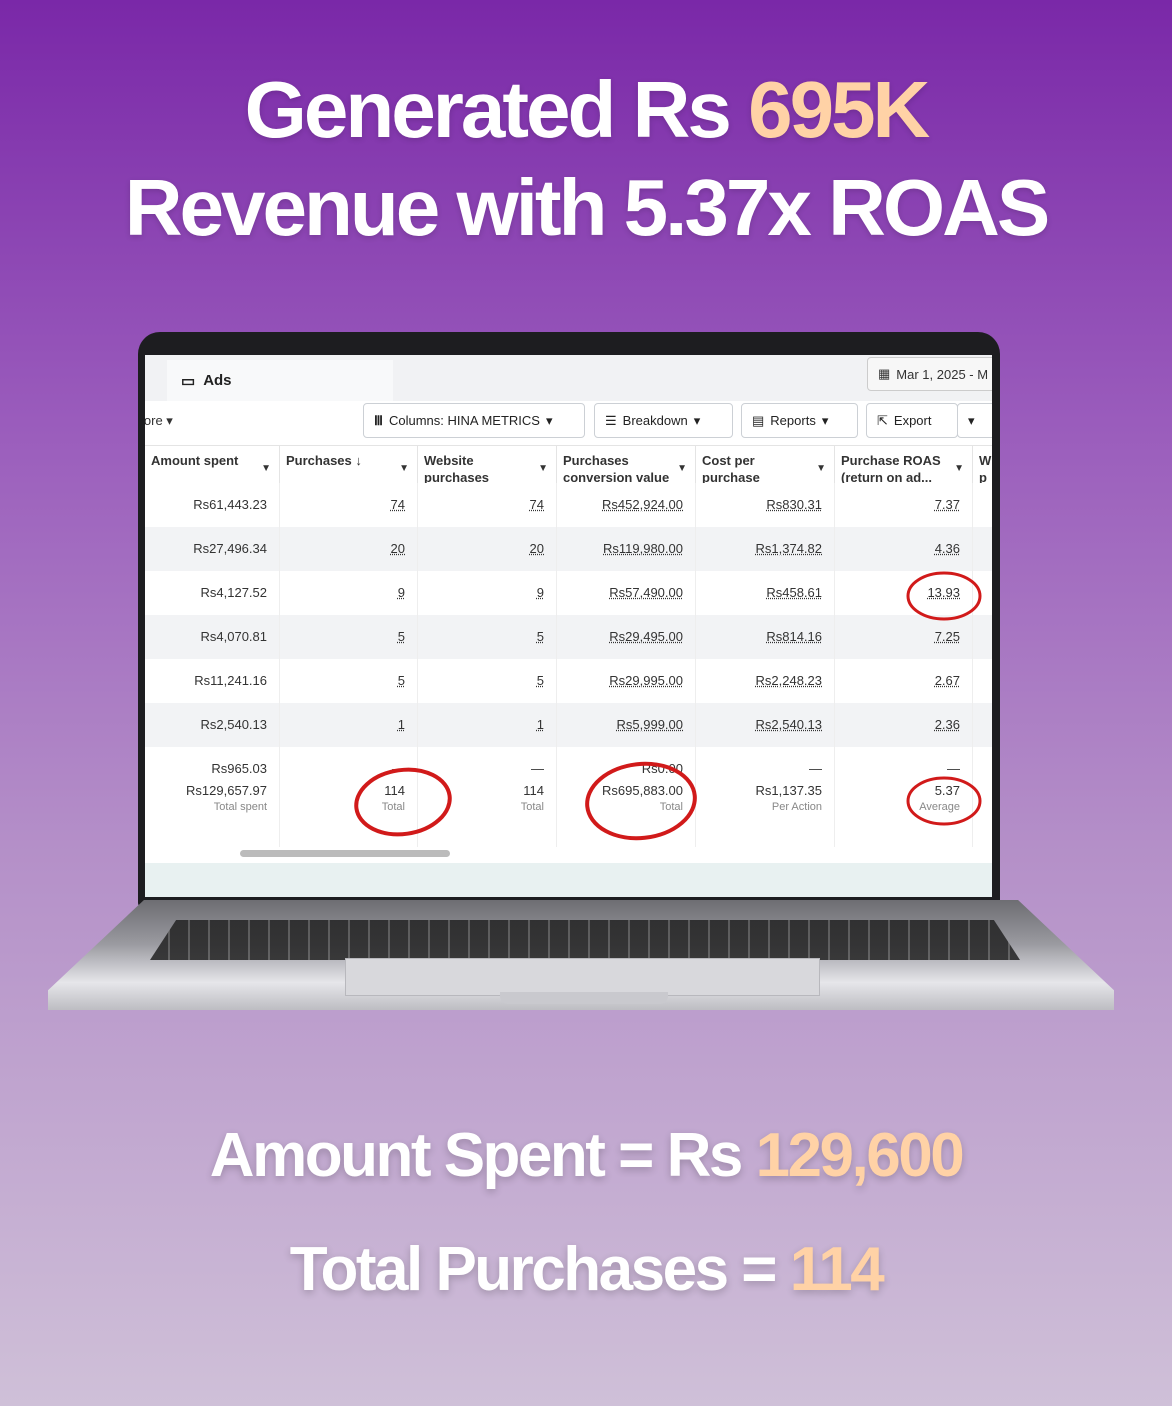 The height and width of the screenshot is (1406, 1172). What do you see at coordinates (212, 812) in the screenshot?
I see `totals-cell: Rs129,657.97 Total spent` at bounding box center [212, 812].